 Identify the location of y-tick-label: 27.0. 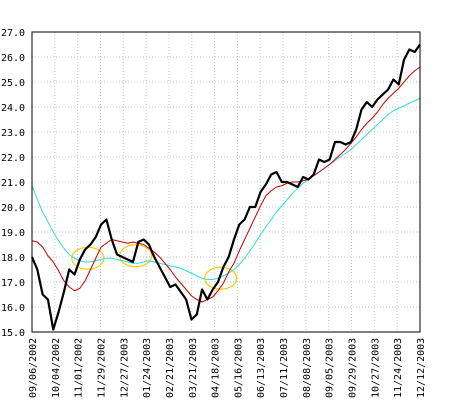
(13, 33).